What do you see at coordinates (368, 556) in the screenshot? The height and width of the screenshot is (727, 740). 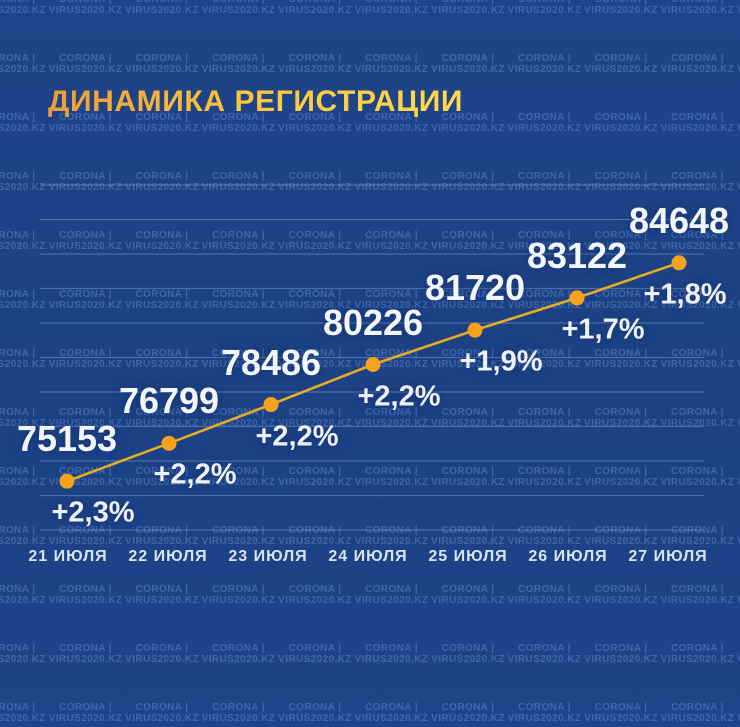 I see `x-axis-label: 24 ИЮЛЯ` at bounding box center [368, 556].